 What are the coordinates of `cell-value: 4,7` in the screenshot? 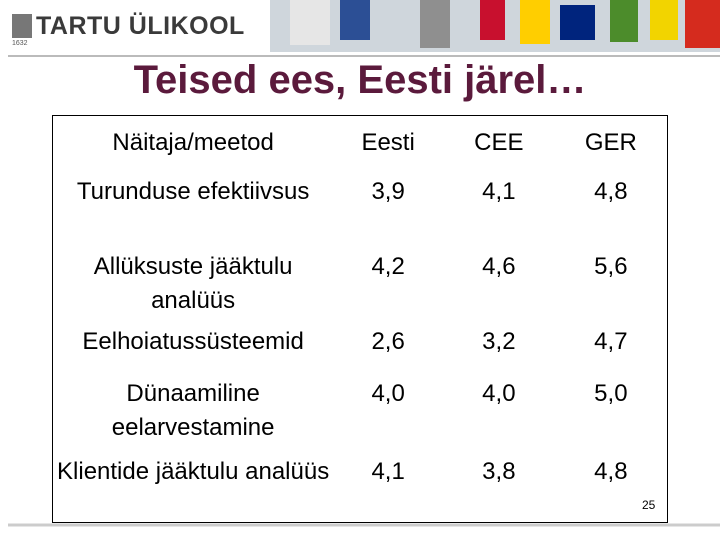 It's located at (611, 341).